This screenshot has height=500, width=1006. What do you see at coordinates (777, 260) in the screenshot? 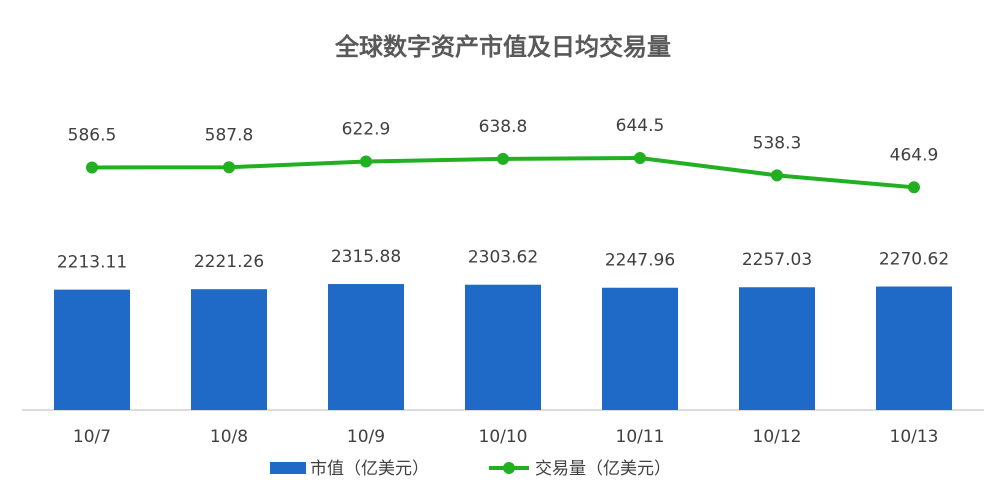
I see `bar-value-label: 2257.03` at bounding box center [777, 260].